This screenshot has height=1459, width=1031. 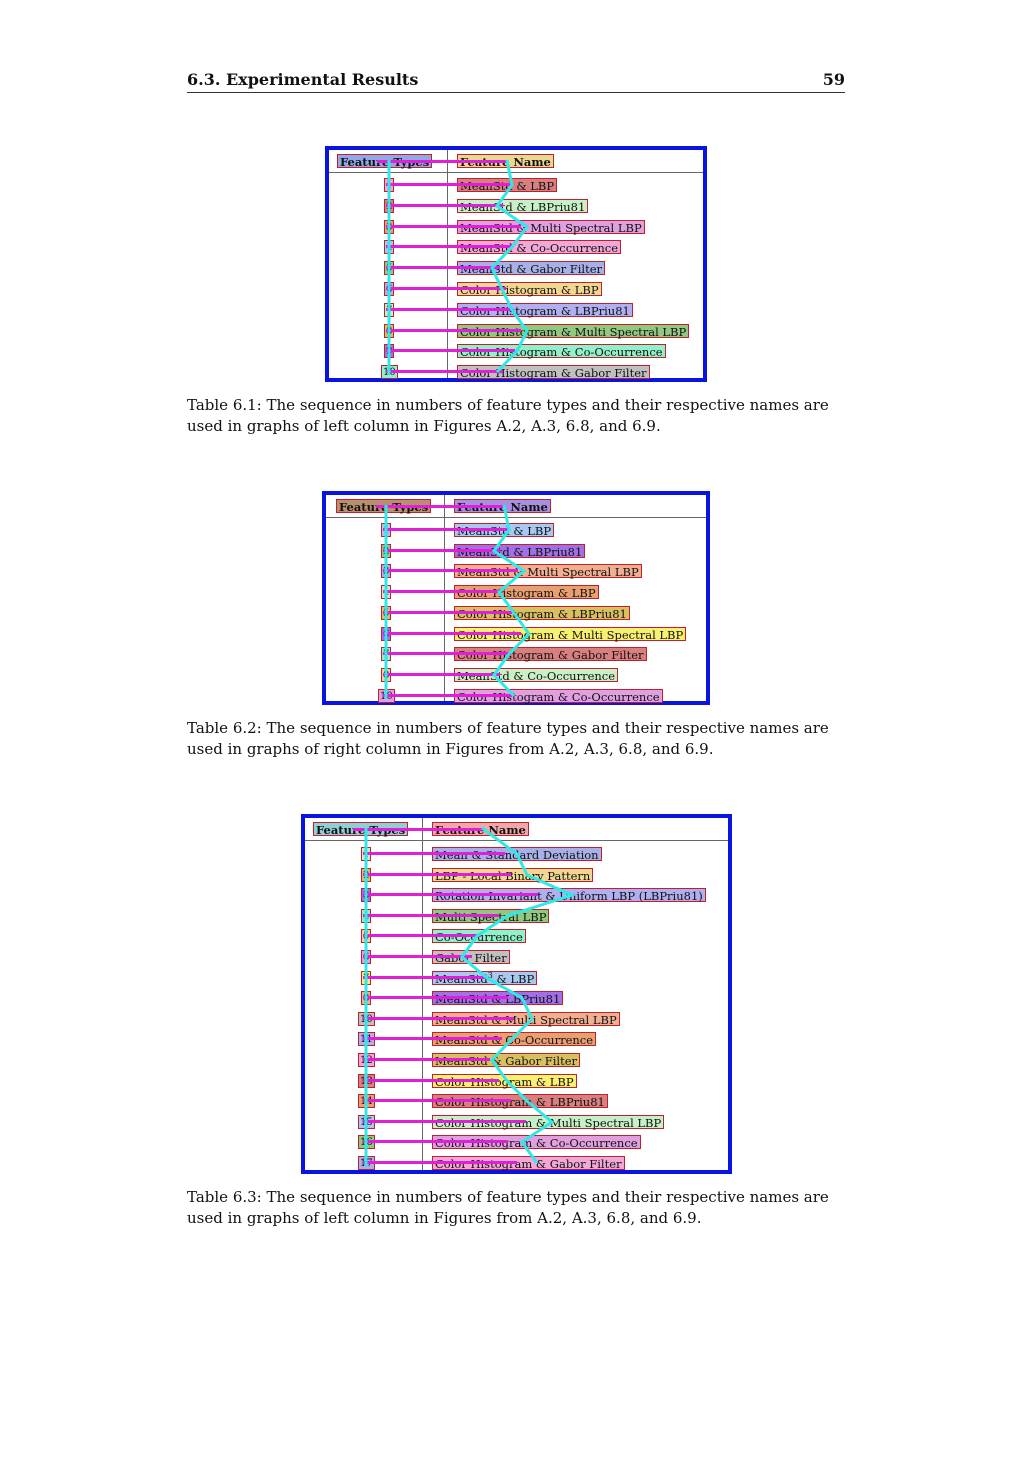 What do you see at coordinates (513, 979) in the screenshot?
I see `feature-name-suffix: & LBP` at bounding box center [513, 979].